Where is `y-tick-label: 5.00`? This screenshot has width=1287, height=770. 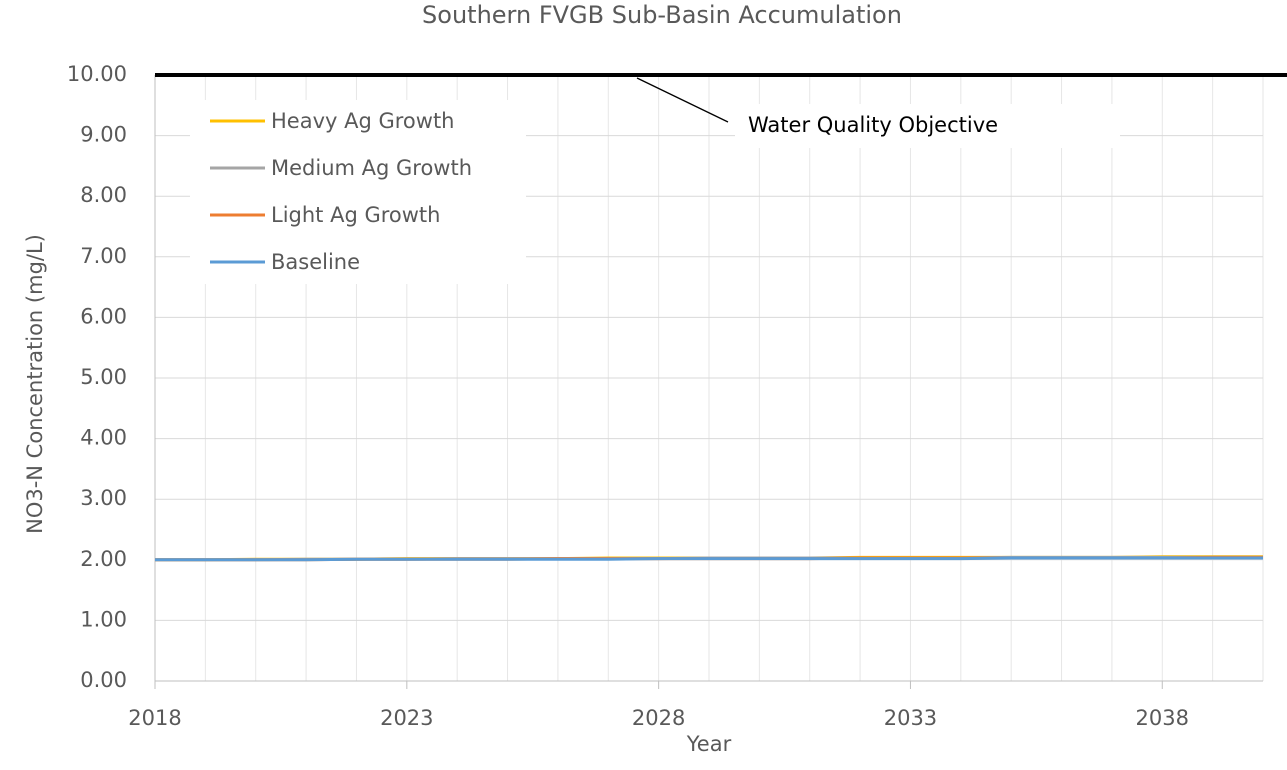 y-tick-label: 5.00 is located at coordinates (103, 377).